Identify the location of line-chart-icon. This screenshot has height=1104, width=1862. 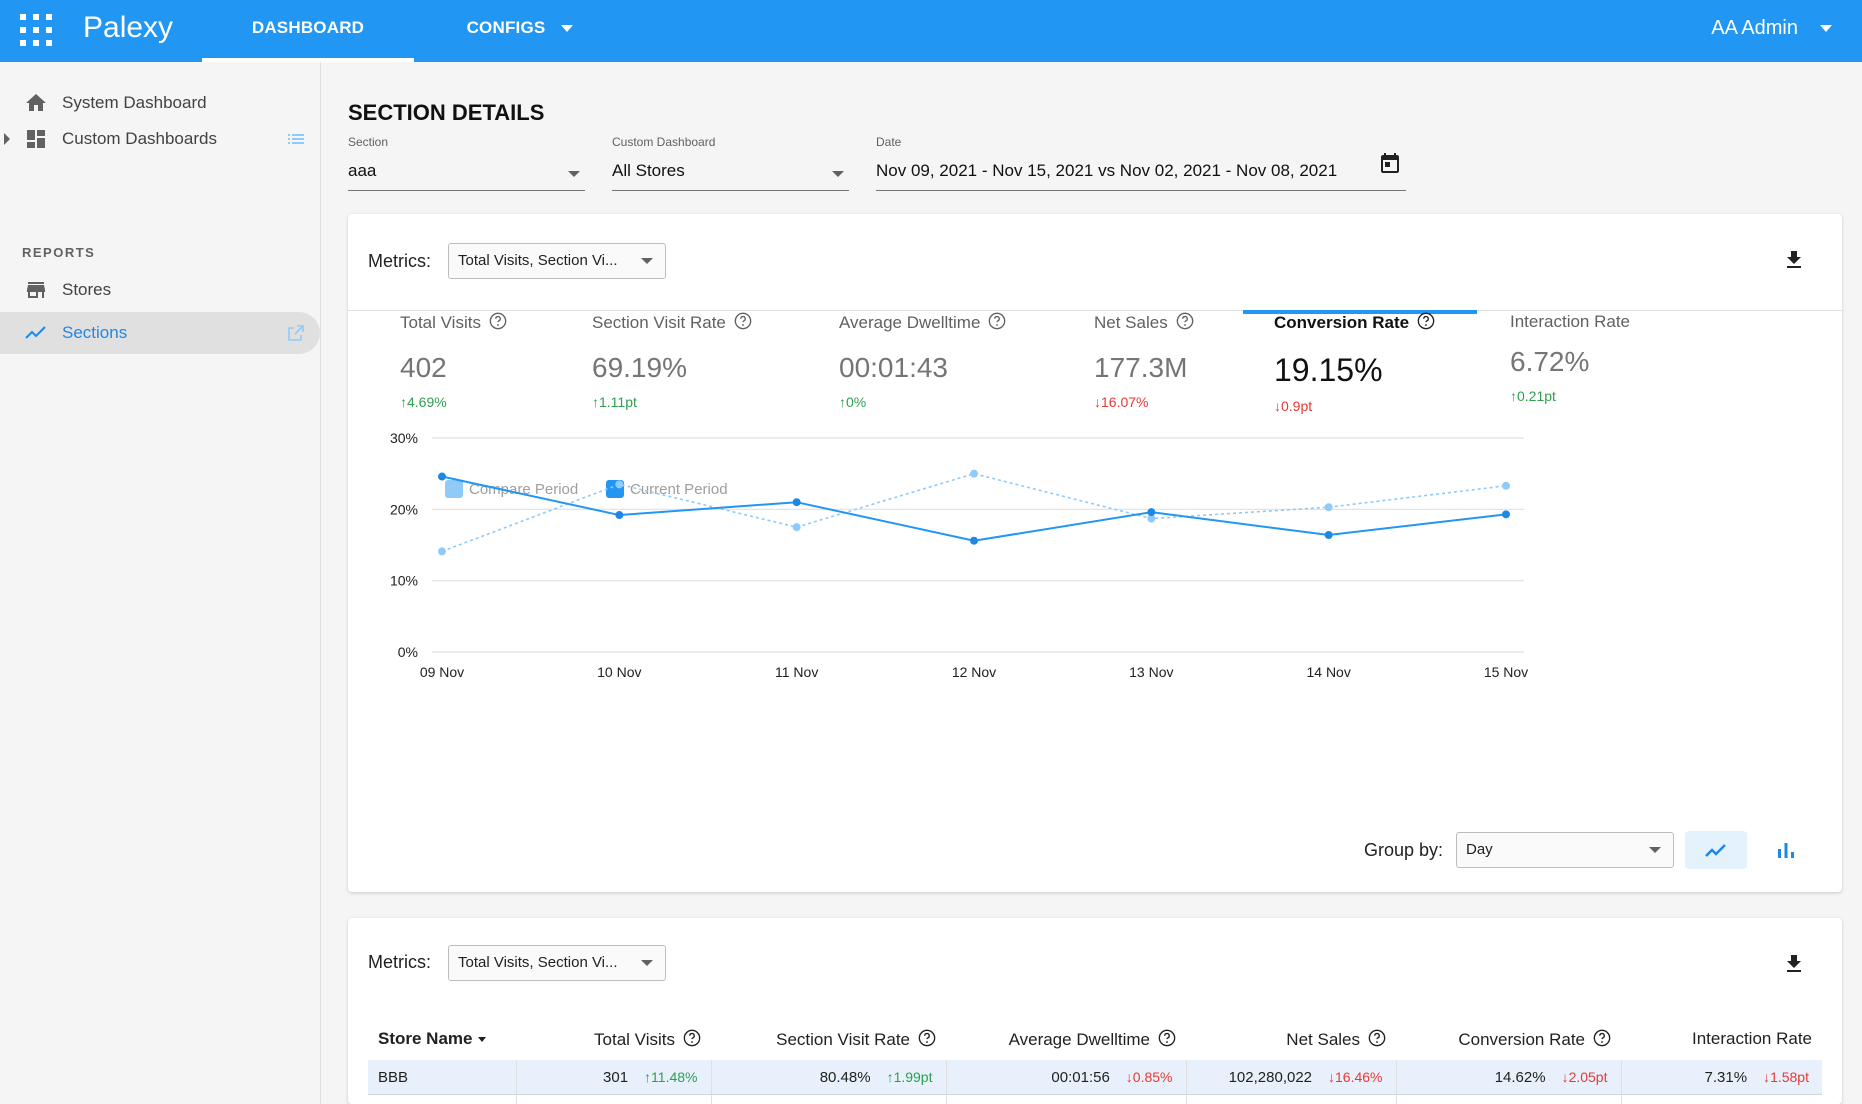
(1715, 850).